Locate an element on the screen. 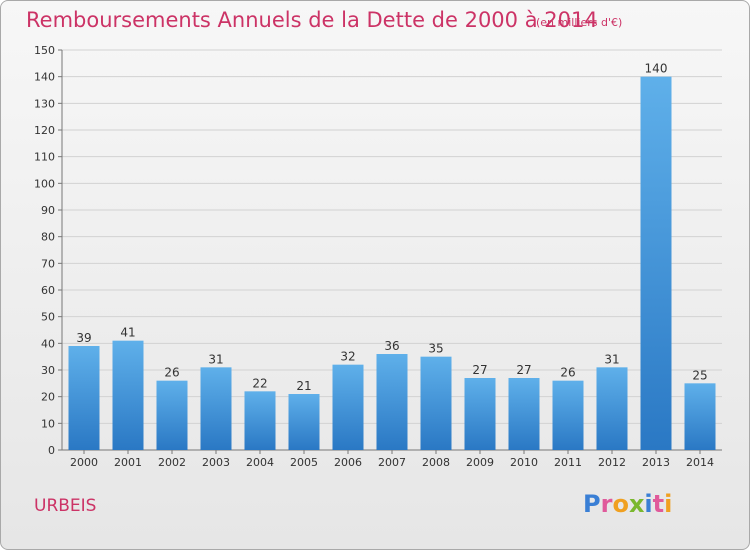 The image size is (750, 550). y-tick-label: 150 is located at coordinates (44, 50).